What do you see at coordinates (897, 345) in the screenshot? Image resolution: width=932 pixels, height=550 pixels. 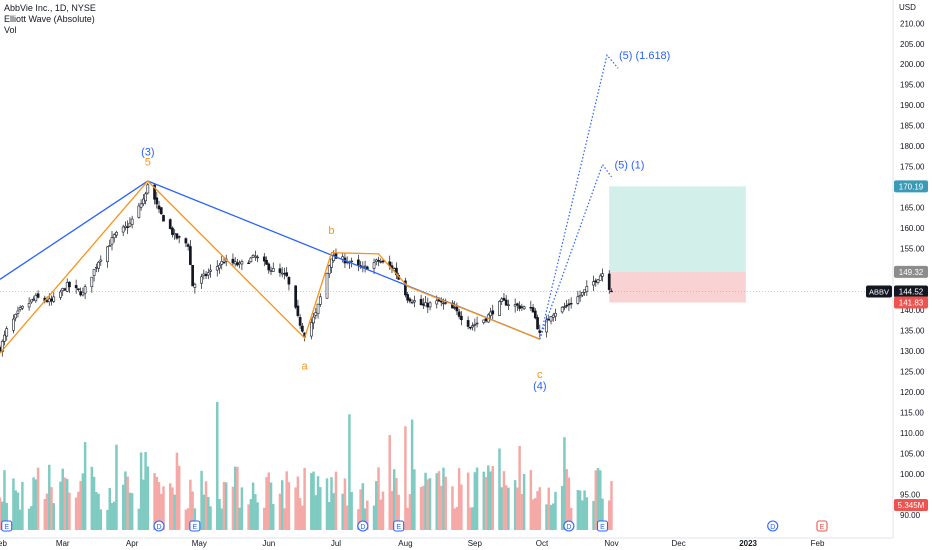 I see `price-tags: 170.19 149.32 144.52 141.83 ABBV 5.345M` at bounding box center [897, 345].